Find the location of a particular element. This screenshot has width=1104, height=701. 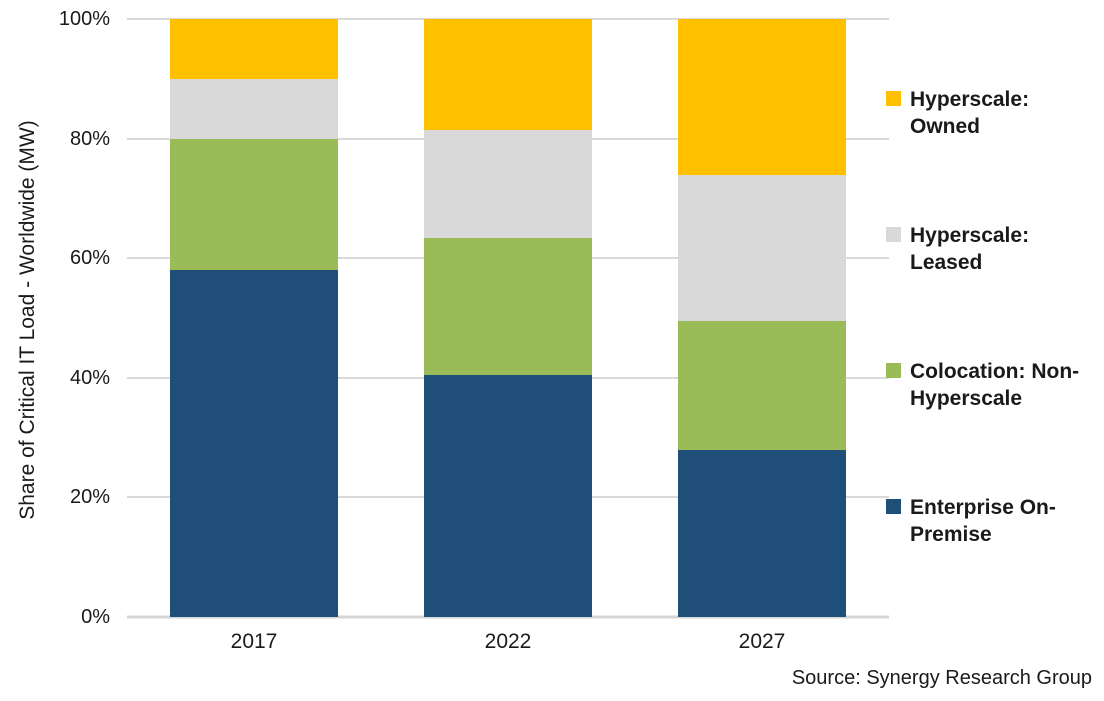

x-tick-label: 2017 is located at coordinates (254, 641).